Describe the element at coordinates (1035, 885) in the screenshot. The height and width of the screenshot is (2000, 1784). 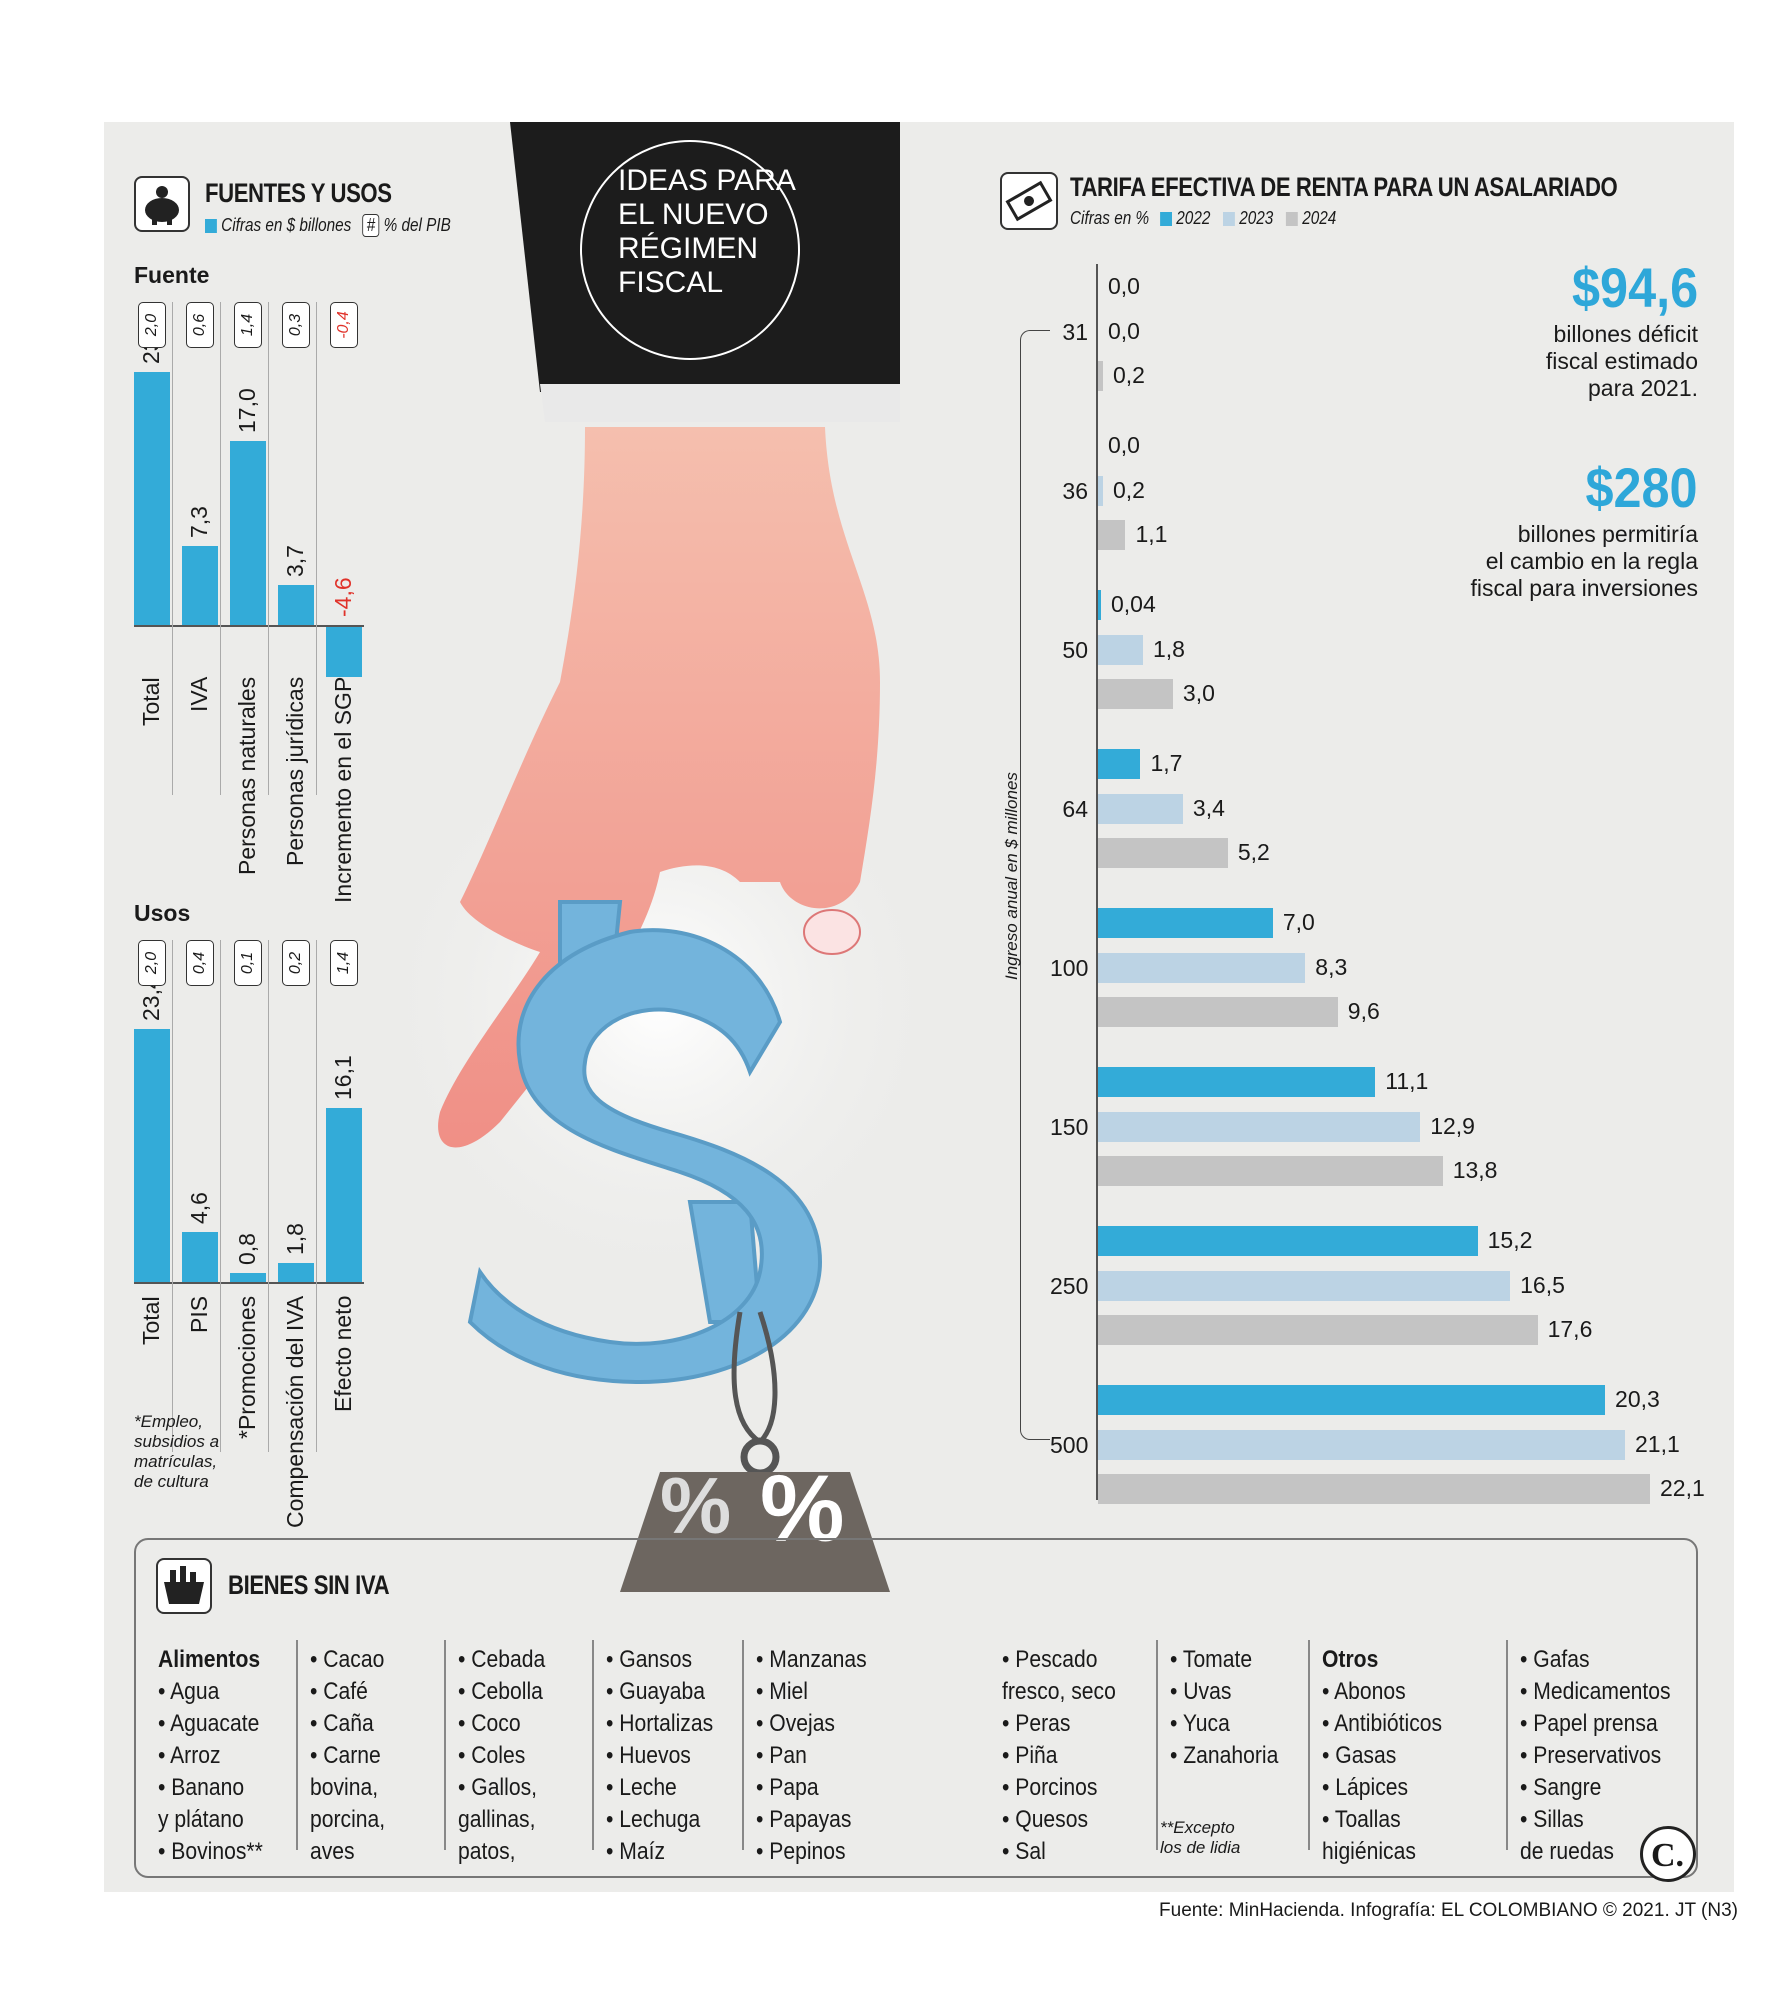
I see `tarifa-bracket` at that location.